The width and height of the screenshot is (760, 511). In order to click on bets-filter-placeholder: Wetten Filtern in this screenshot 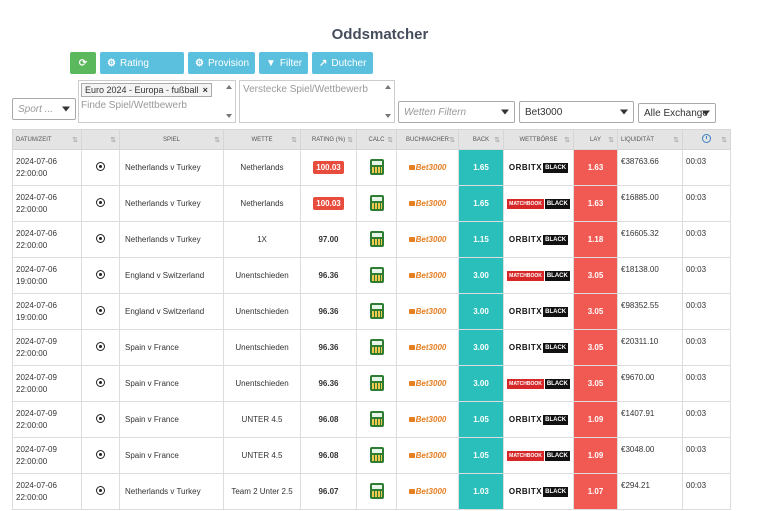, I will do `click(435, 112)`.